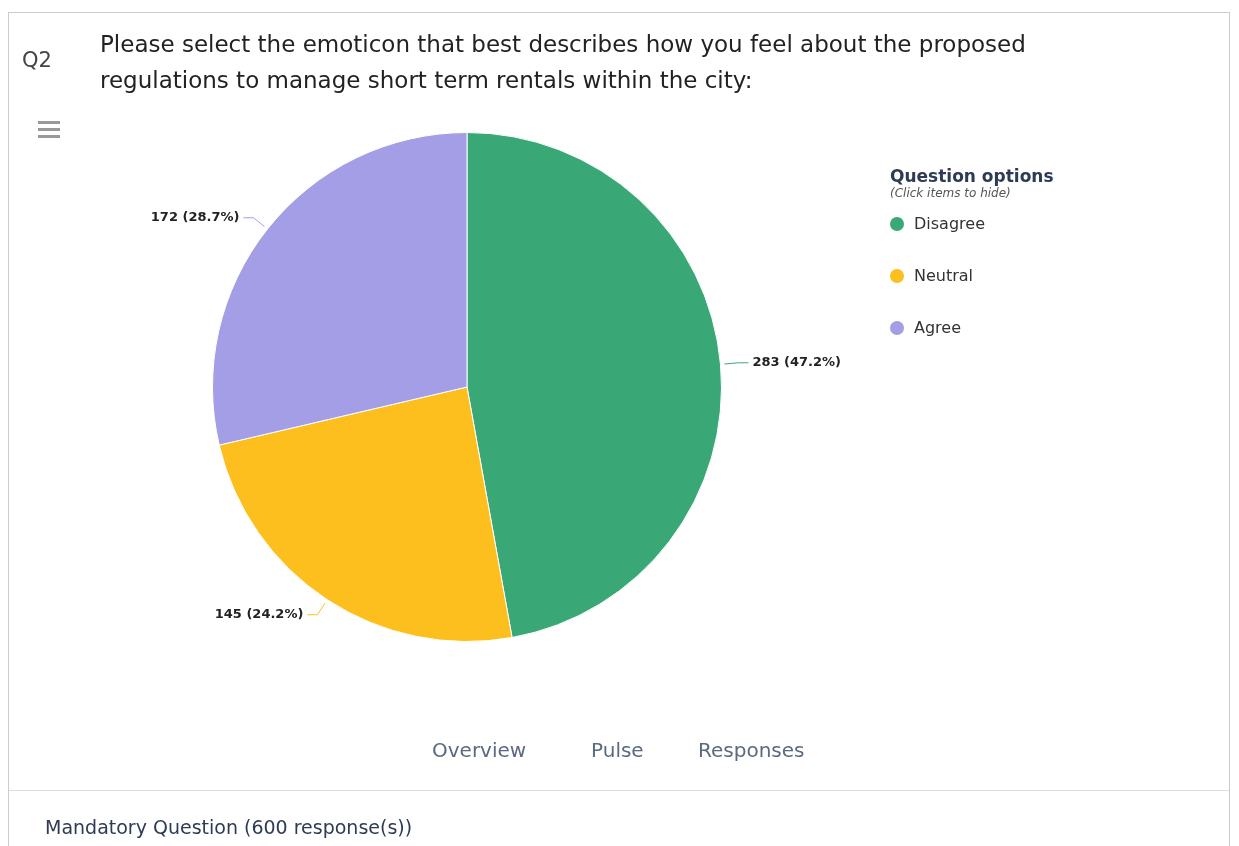 The width and height of the screenshot is (1239, 846). What do you see at coordinates (563, 62) in the screenshot?
I see `chart-title: Please select the emoticon that best describes how you feel about the proposed regulations to manage short term rentals within the city:` at bounding box center [563, 62].